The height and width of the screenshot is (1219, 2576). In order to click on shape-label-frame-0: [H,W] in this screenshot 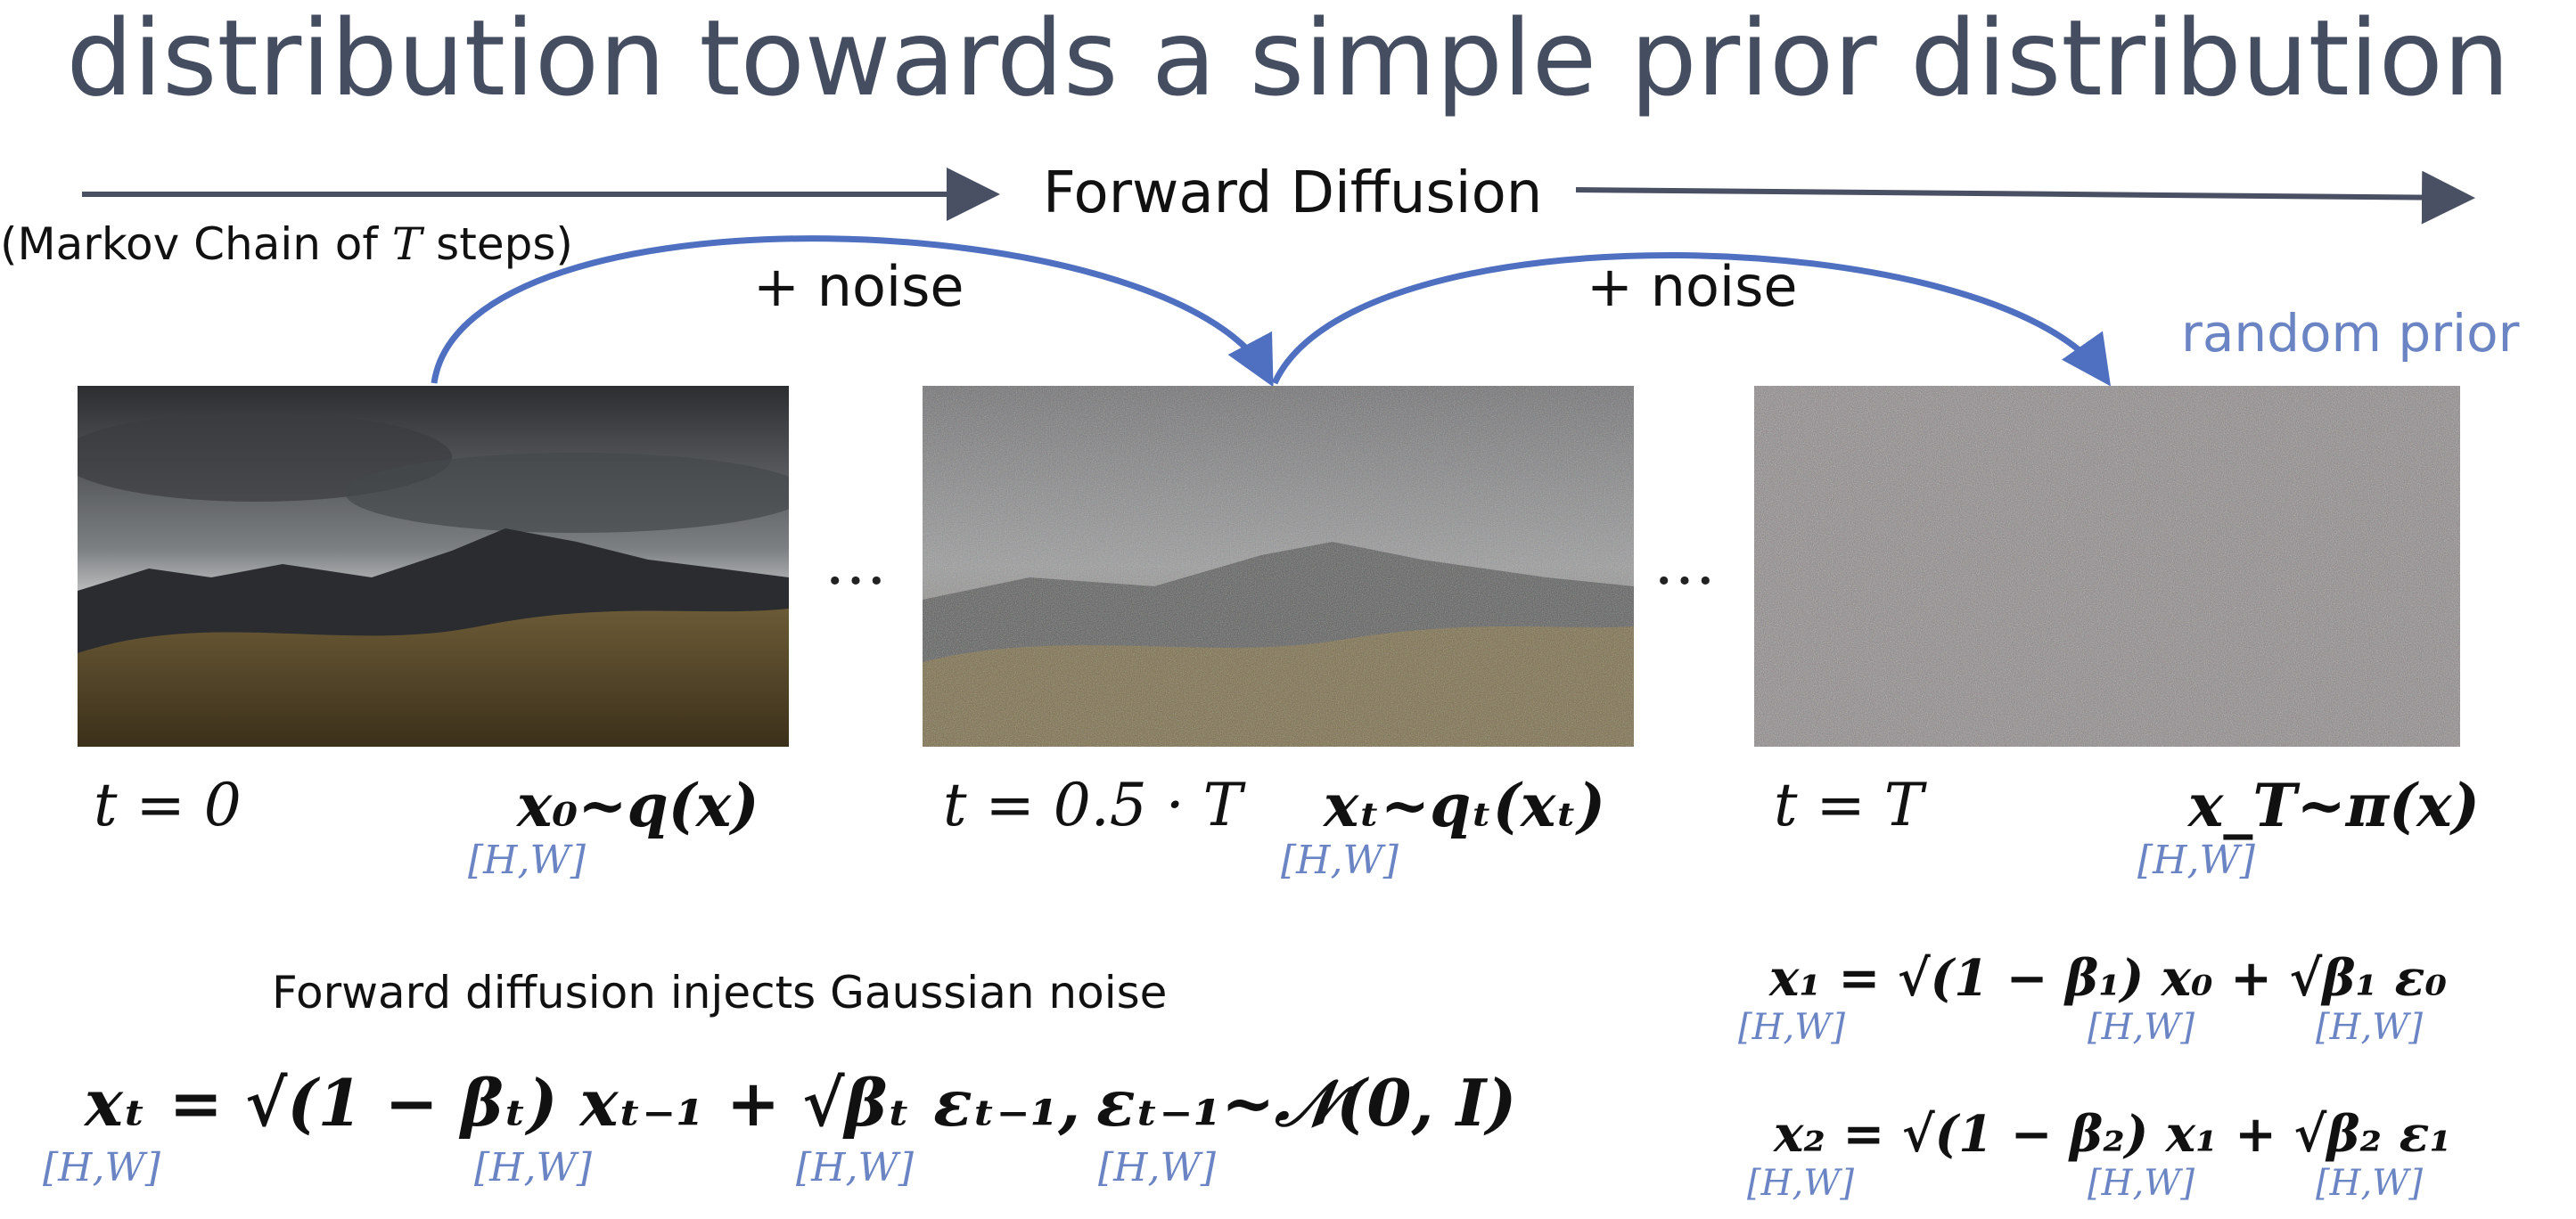, I will do `click(527, 861)`.